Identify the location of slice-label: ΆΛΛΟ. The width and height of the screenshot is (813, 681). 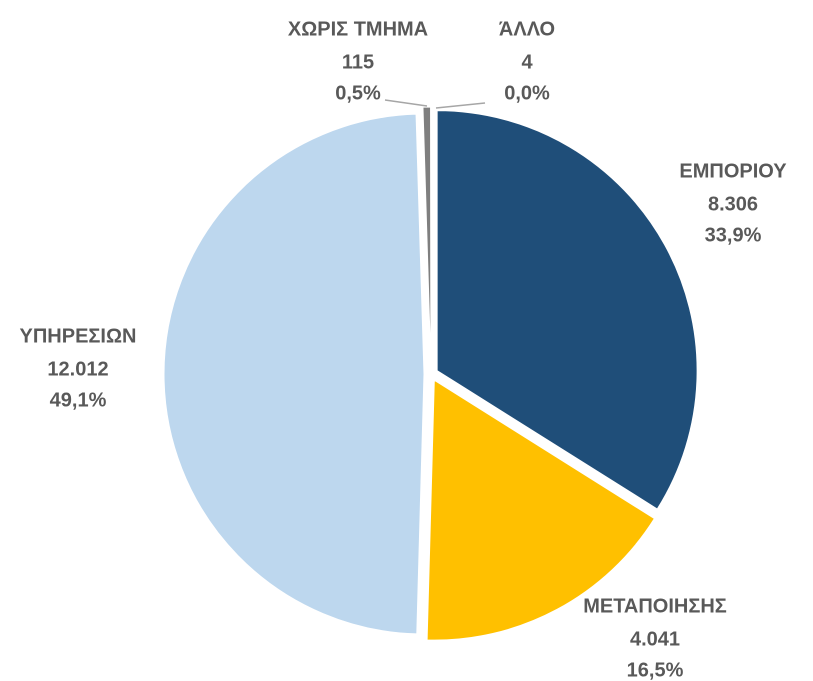
(527, 29).